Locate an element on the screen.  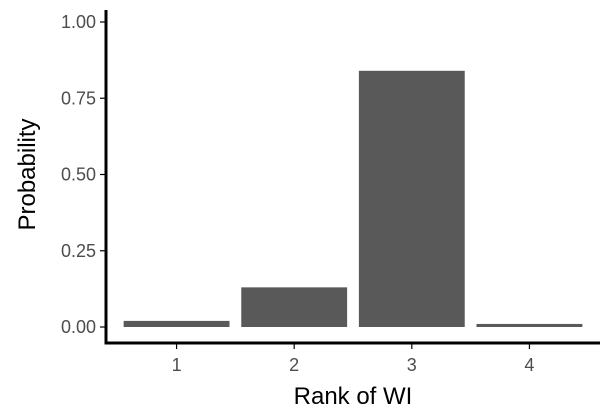
x-tick-label: 1 is located at coordinates (177, 365).